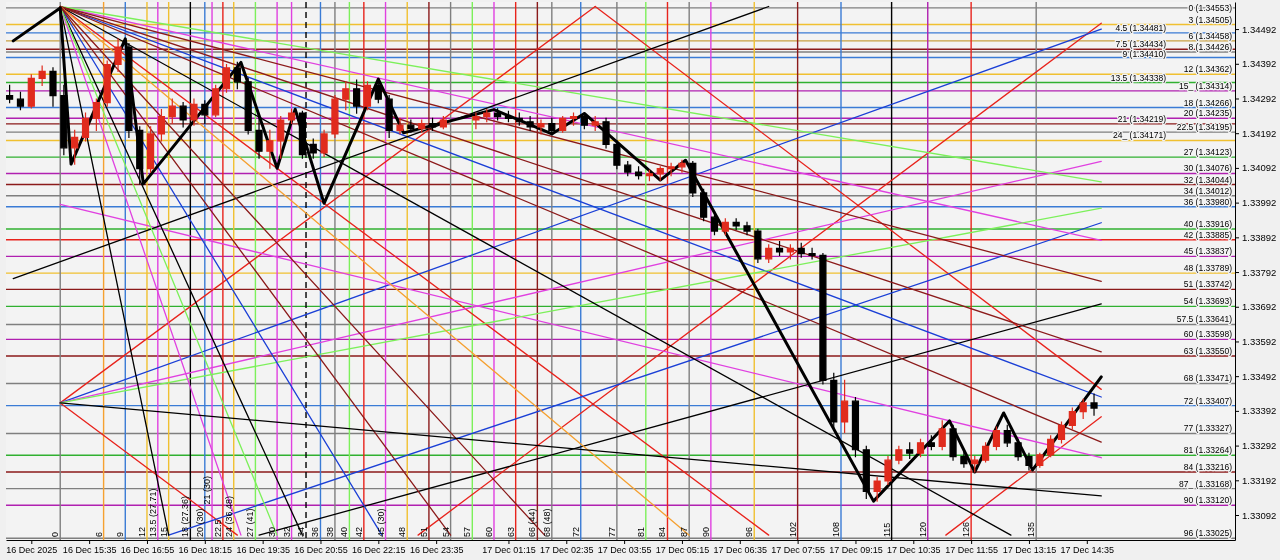 The height and width of the screenshot is (560, 1280). I want to click on ref-line-label: 90, so click(705, 531).